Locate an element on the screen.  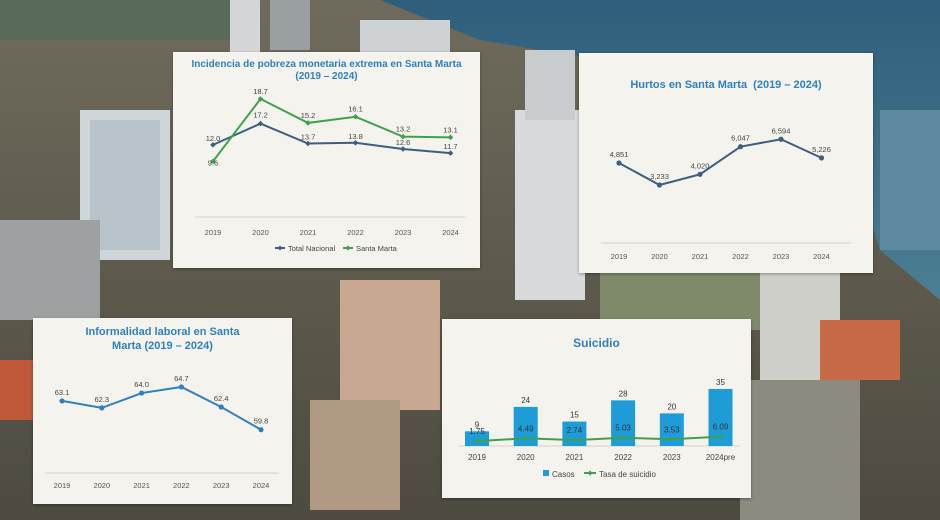
series-line-informalidad is located at coordinates (161, 408).